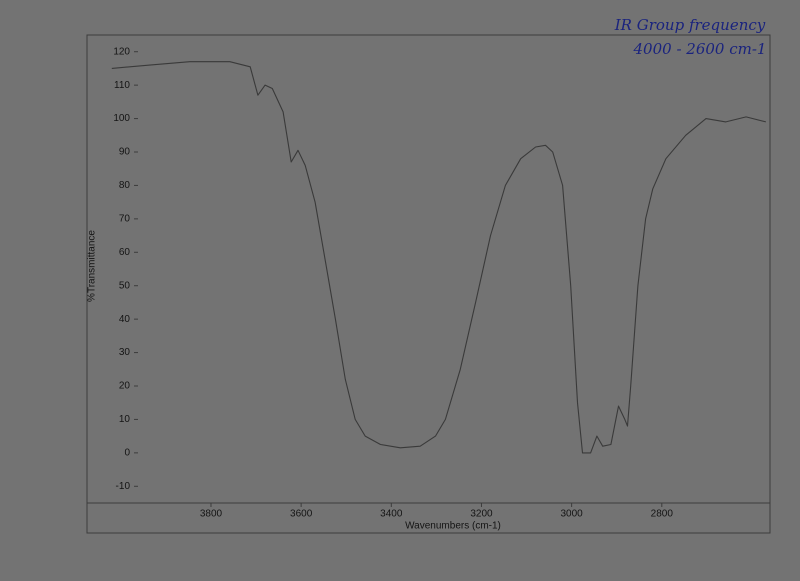 Image resolution: width=800 pixels, height=581 pixels. What do you see at coordinates (301, 514) in the screenshot?
I see `x-tick-label: 3600` at bounding box center [301, 514].